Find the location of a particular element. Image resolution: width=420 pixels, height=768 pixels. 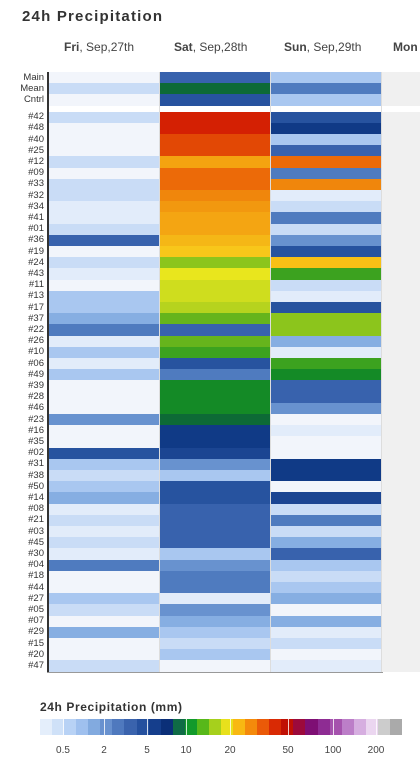

member-label: #44 is located at coordinates (36, 587).